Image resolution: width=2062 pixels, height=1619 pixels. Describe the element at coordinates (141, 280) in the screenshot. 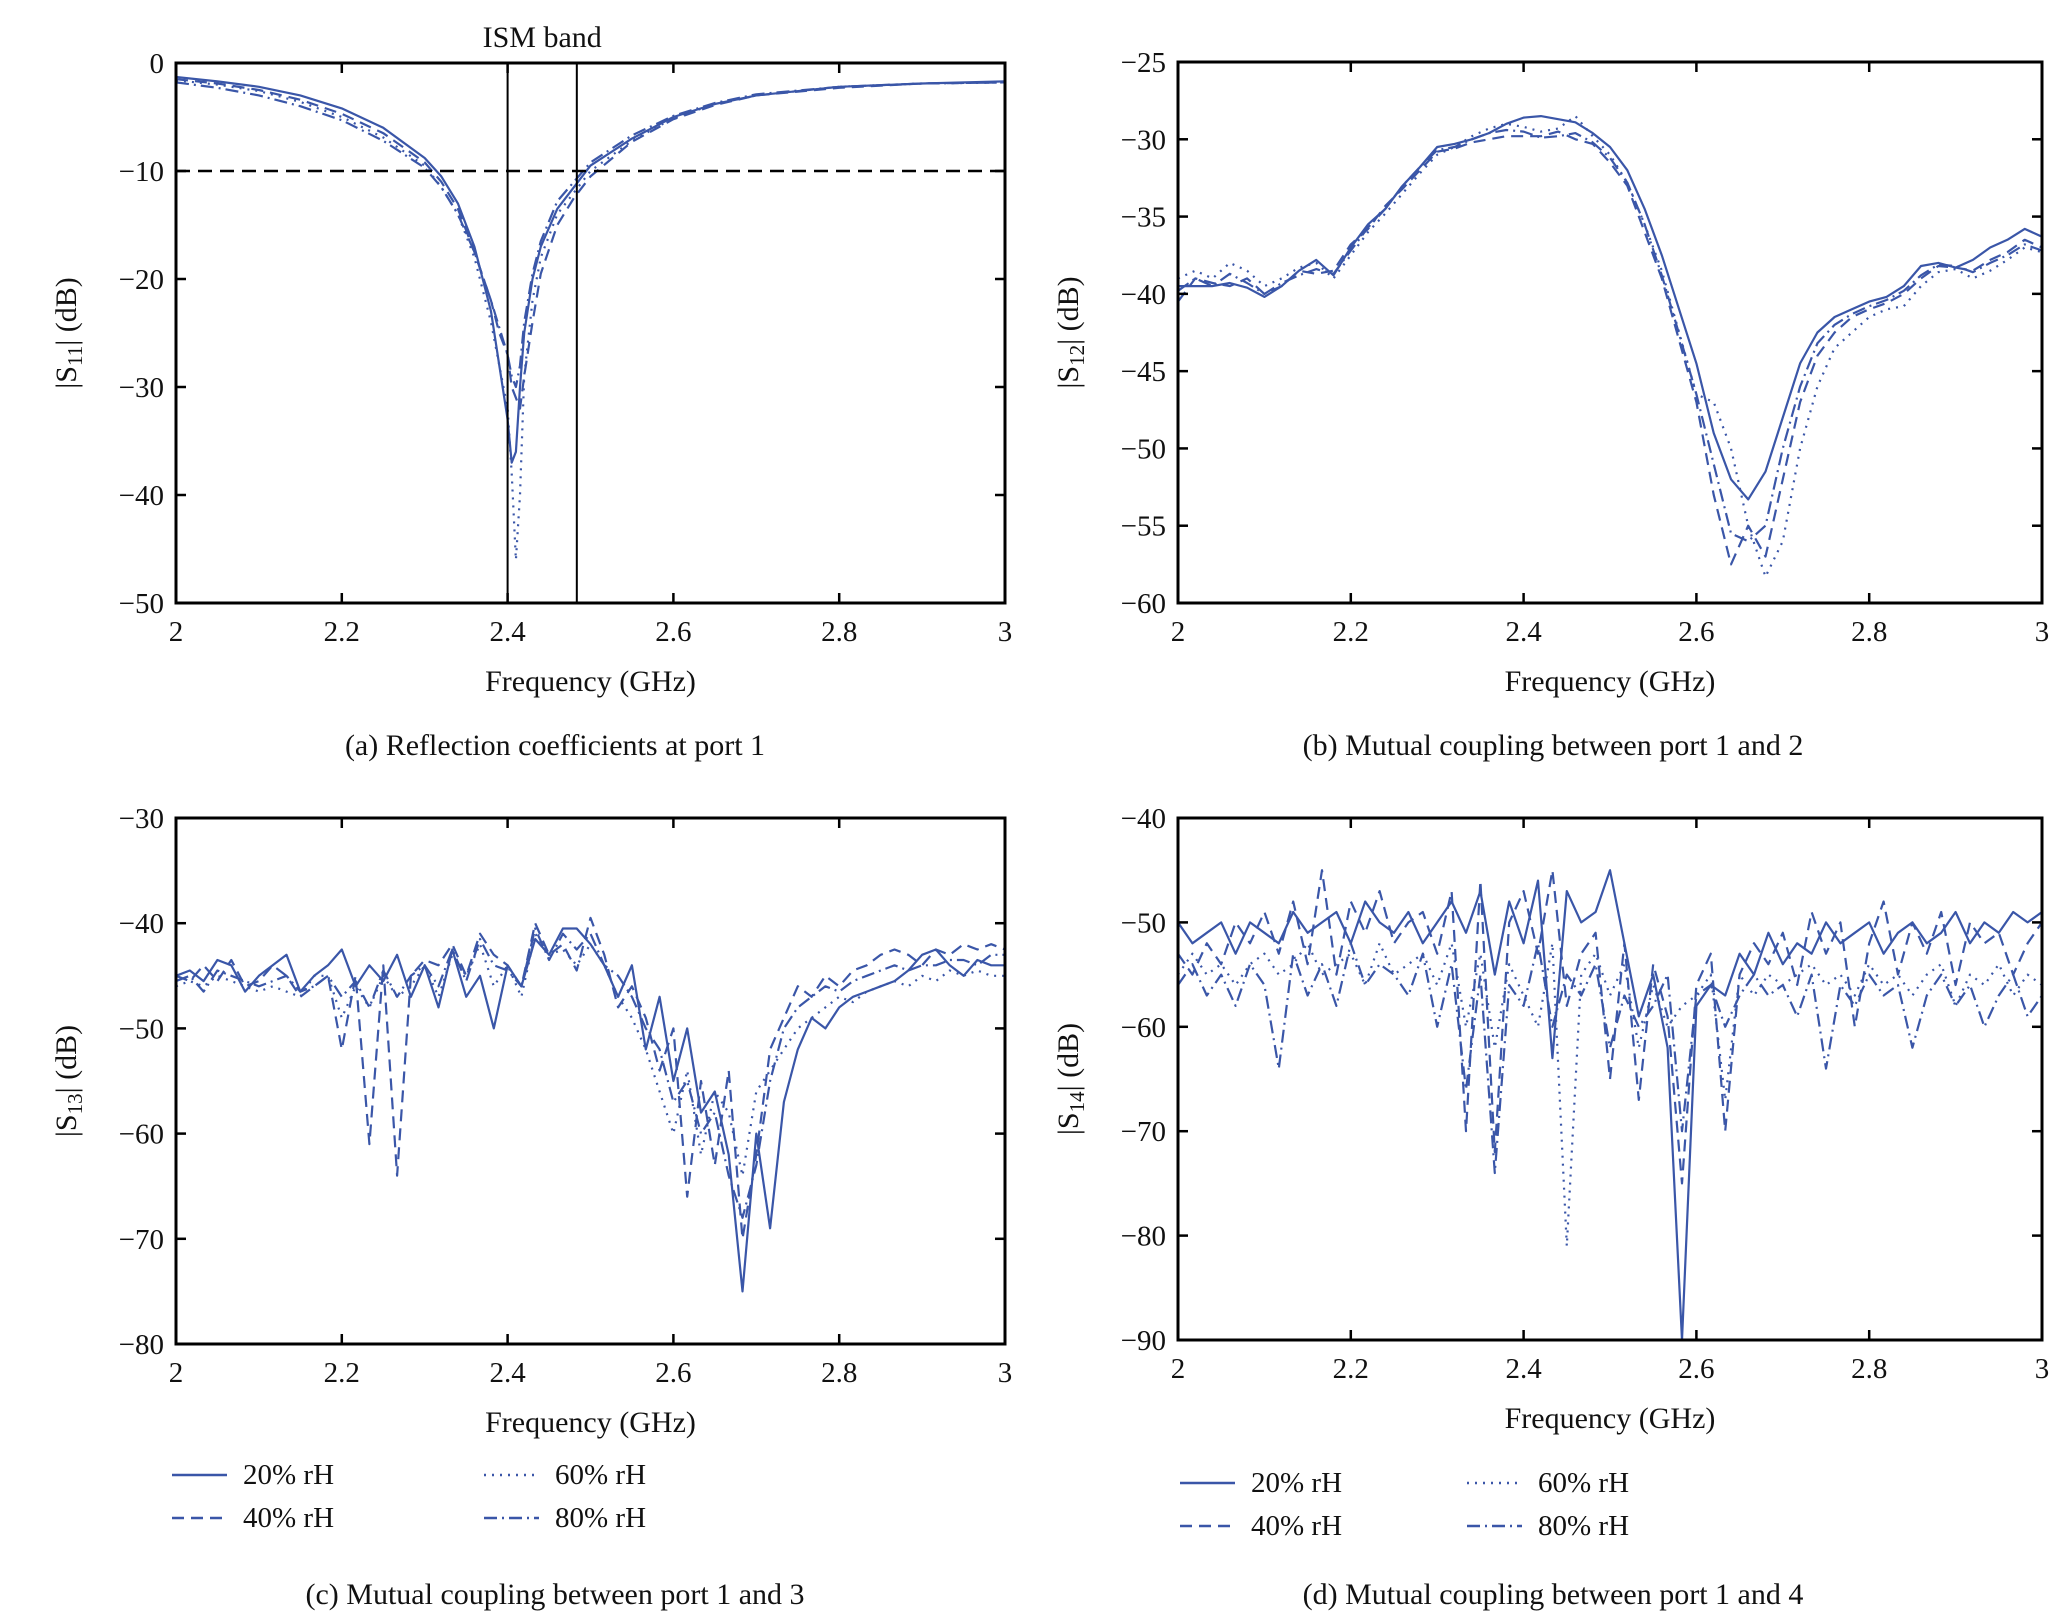

I see `y-tick-label: −20` at that location.